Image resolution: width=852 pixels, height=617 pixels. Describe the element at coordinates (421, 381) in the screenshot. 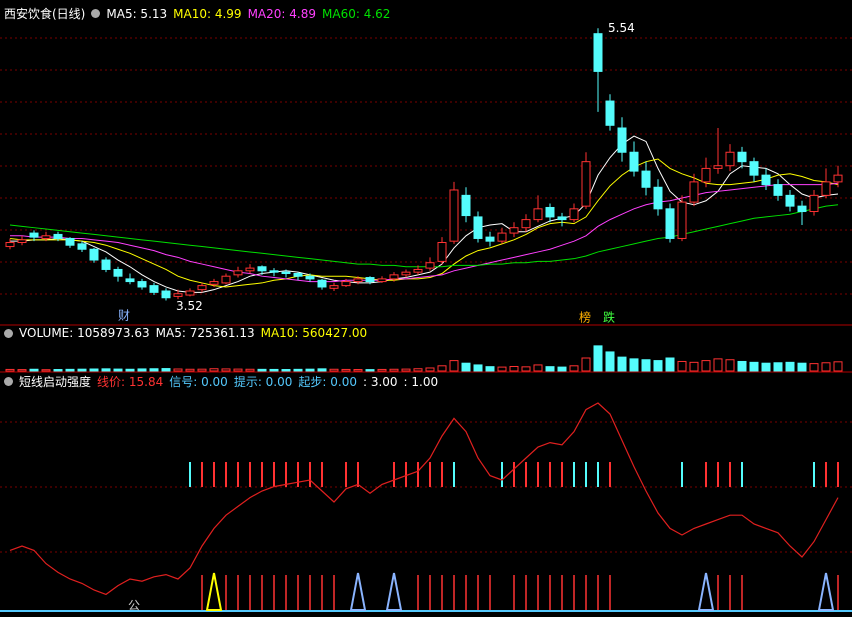

I see `legend-entry: : 1.00` at that location.